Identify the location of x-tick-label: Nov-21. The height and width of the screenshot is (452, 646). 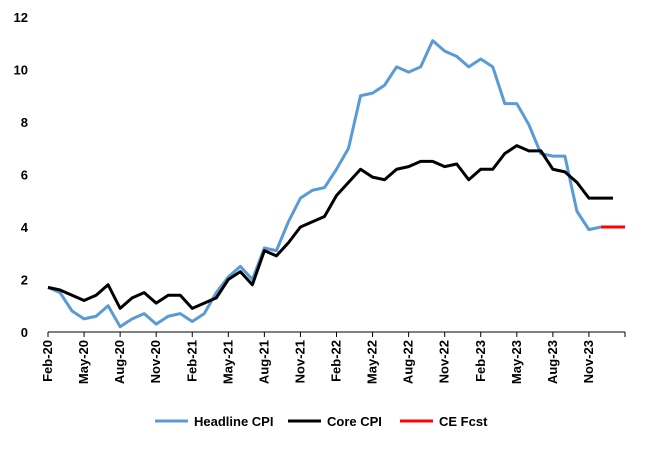
(299, 361).